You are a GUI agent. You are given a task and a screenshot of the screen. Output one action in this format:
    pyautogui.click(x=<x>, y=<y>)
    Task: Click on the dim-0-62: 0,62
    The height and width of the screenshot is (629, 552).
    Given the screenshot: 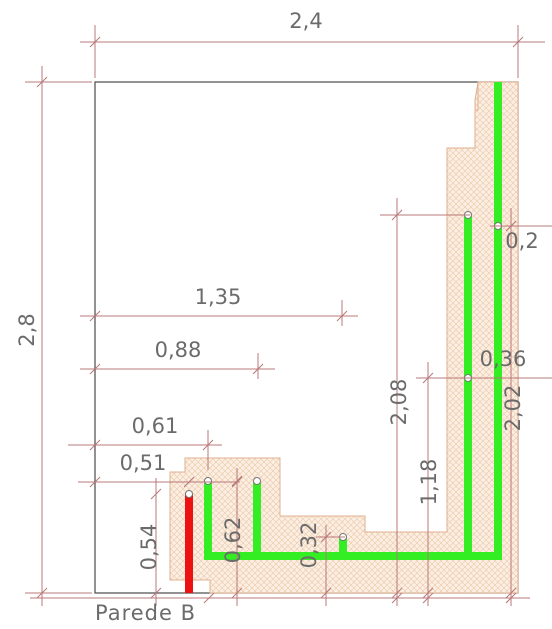 What is the action you would take?
    pyautogui.click(x=233, y=537)
    